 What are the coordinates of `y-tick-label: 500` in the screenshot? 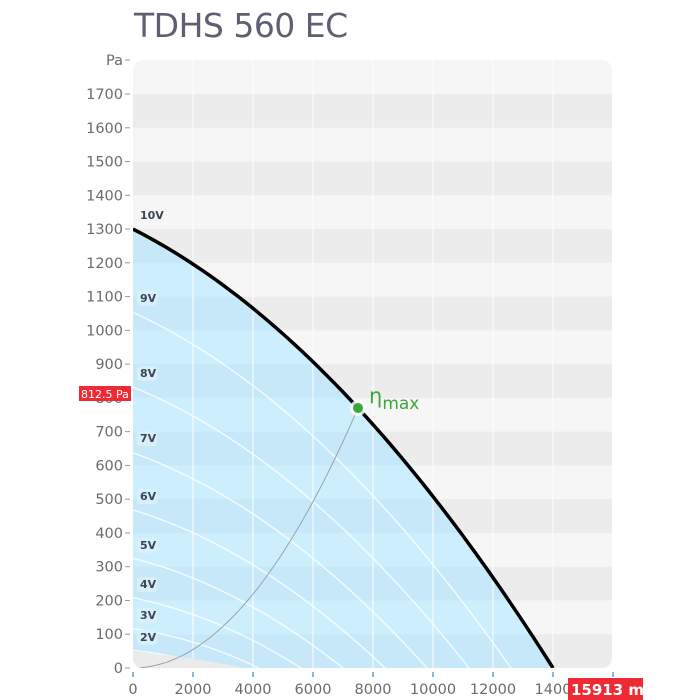 It's located at (109, 500).